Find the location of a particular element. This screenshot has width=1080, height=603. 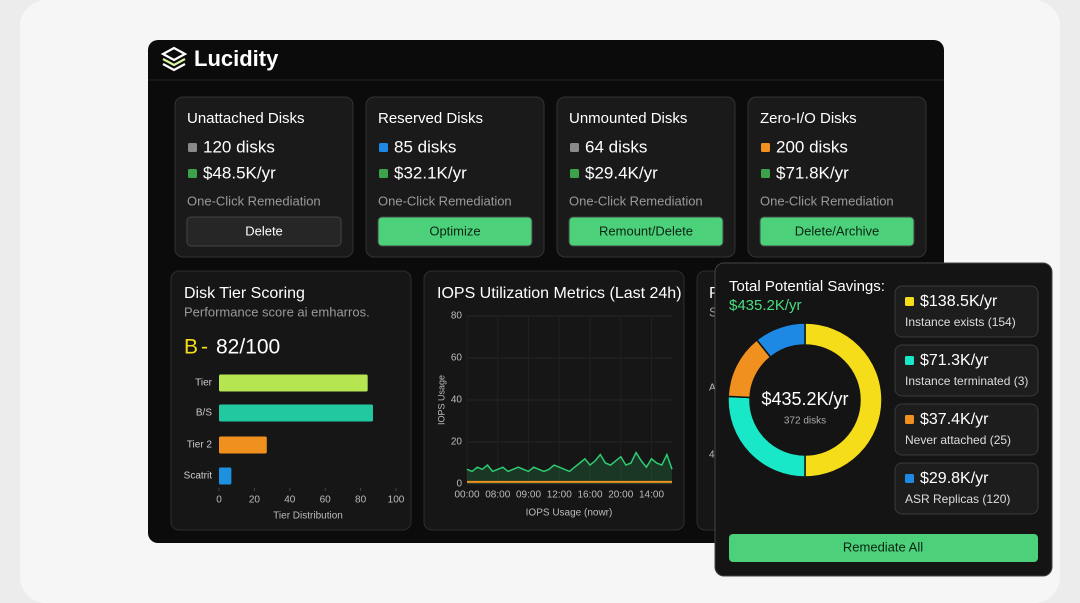

y-tick-label: Tier 2 is located at coordinates (200, 445).